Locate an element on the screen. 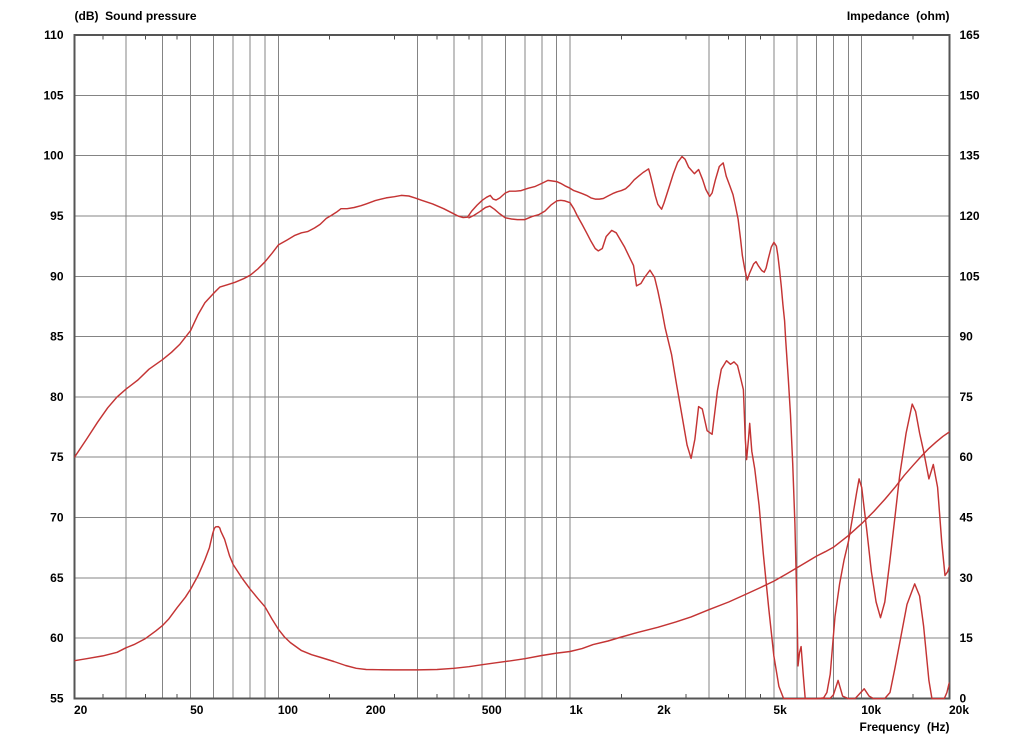 This screenshot has height=739, width=1024. svg-text: 95 is located at coordinates (57, 216).